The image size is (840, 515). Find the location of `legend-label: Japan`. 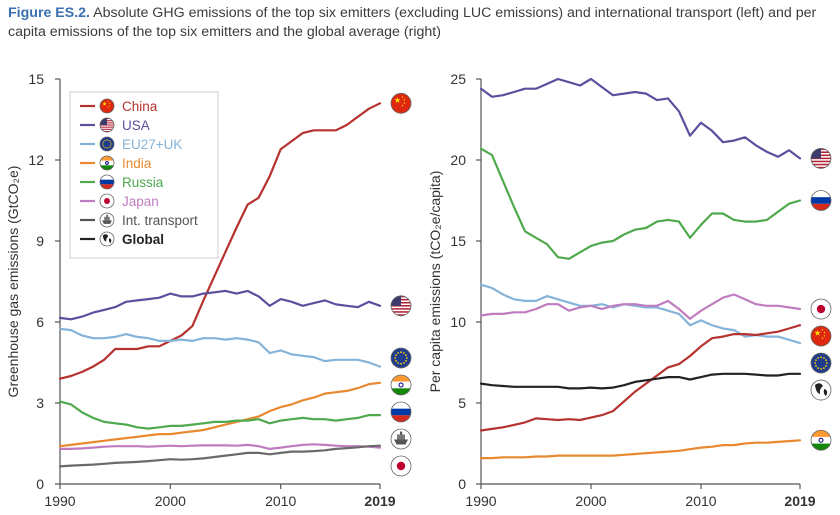

legend-label: Japan is located at coordinates (140, 201).